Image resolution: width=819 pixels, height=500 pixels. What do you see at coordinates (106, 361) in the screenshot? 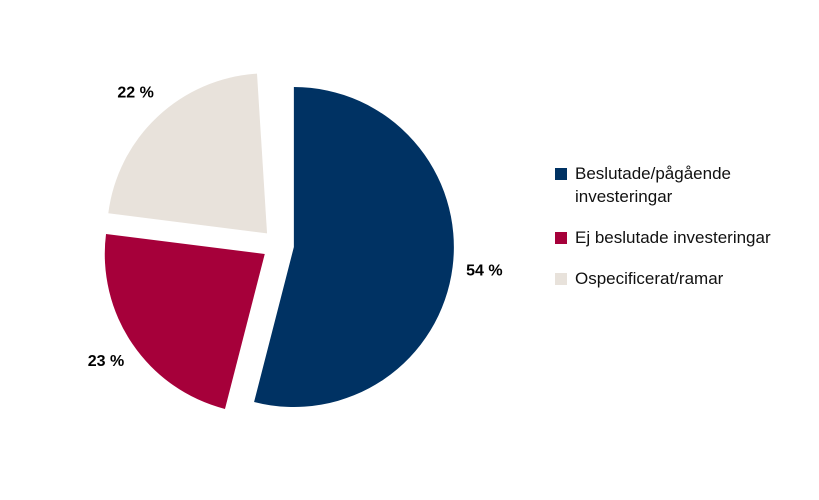
I see `data-label: 23 %` at bounding box center [106, 361].